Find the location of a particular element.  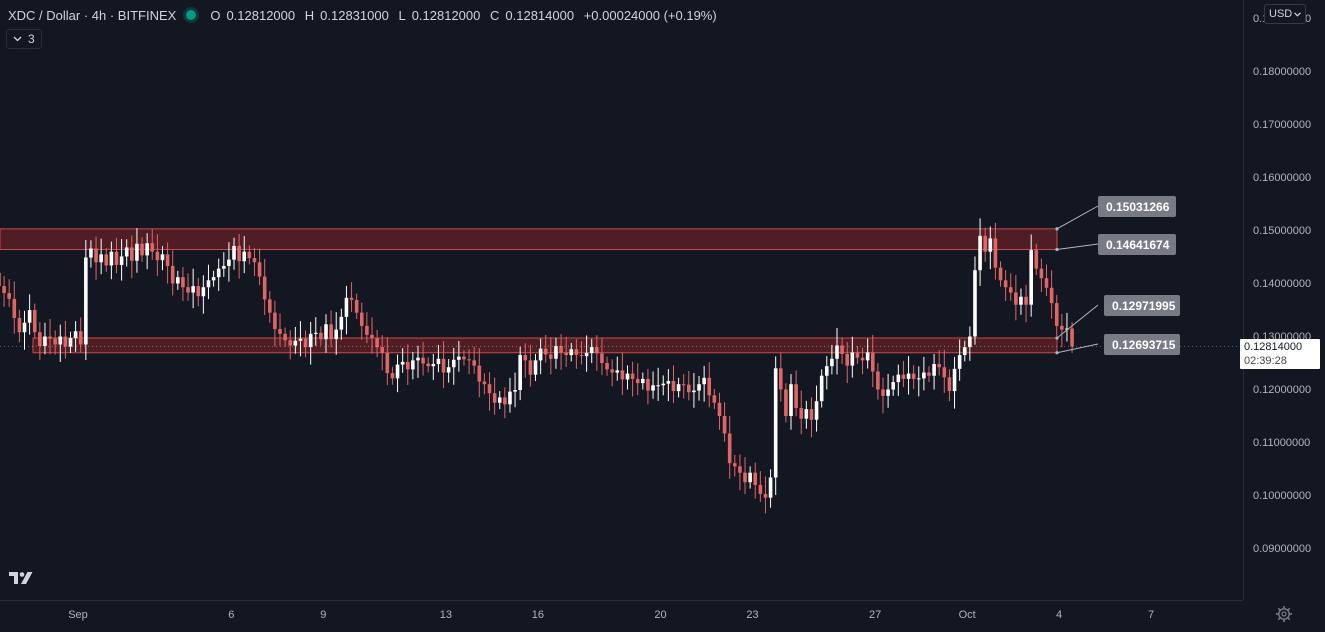

bar-countdown: 02:39:28 is located at coordinates (1265, 361).